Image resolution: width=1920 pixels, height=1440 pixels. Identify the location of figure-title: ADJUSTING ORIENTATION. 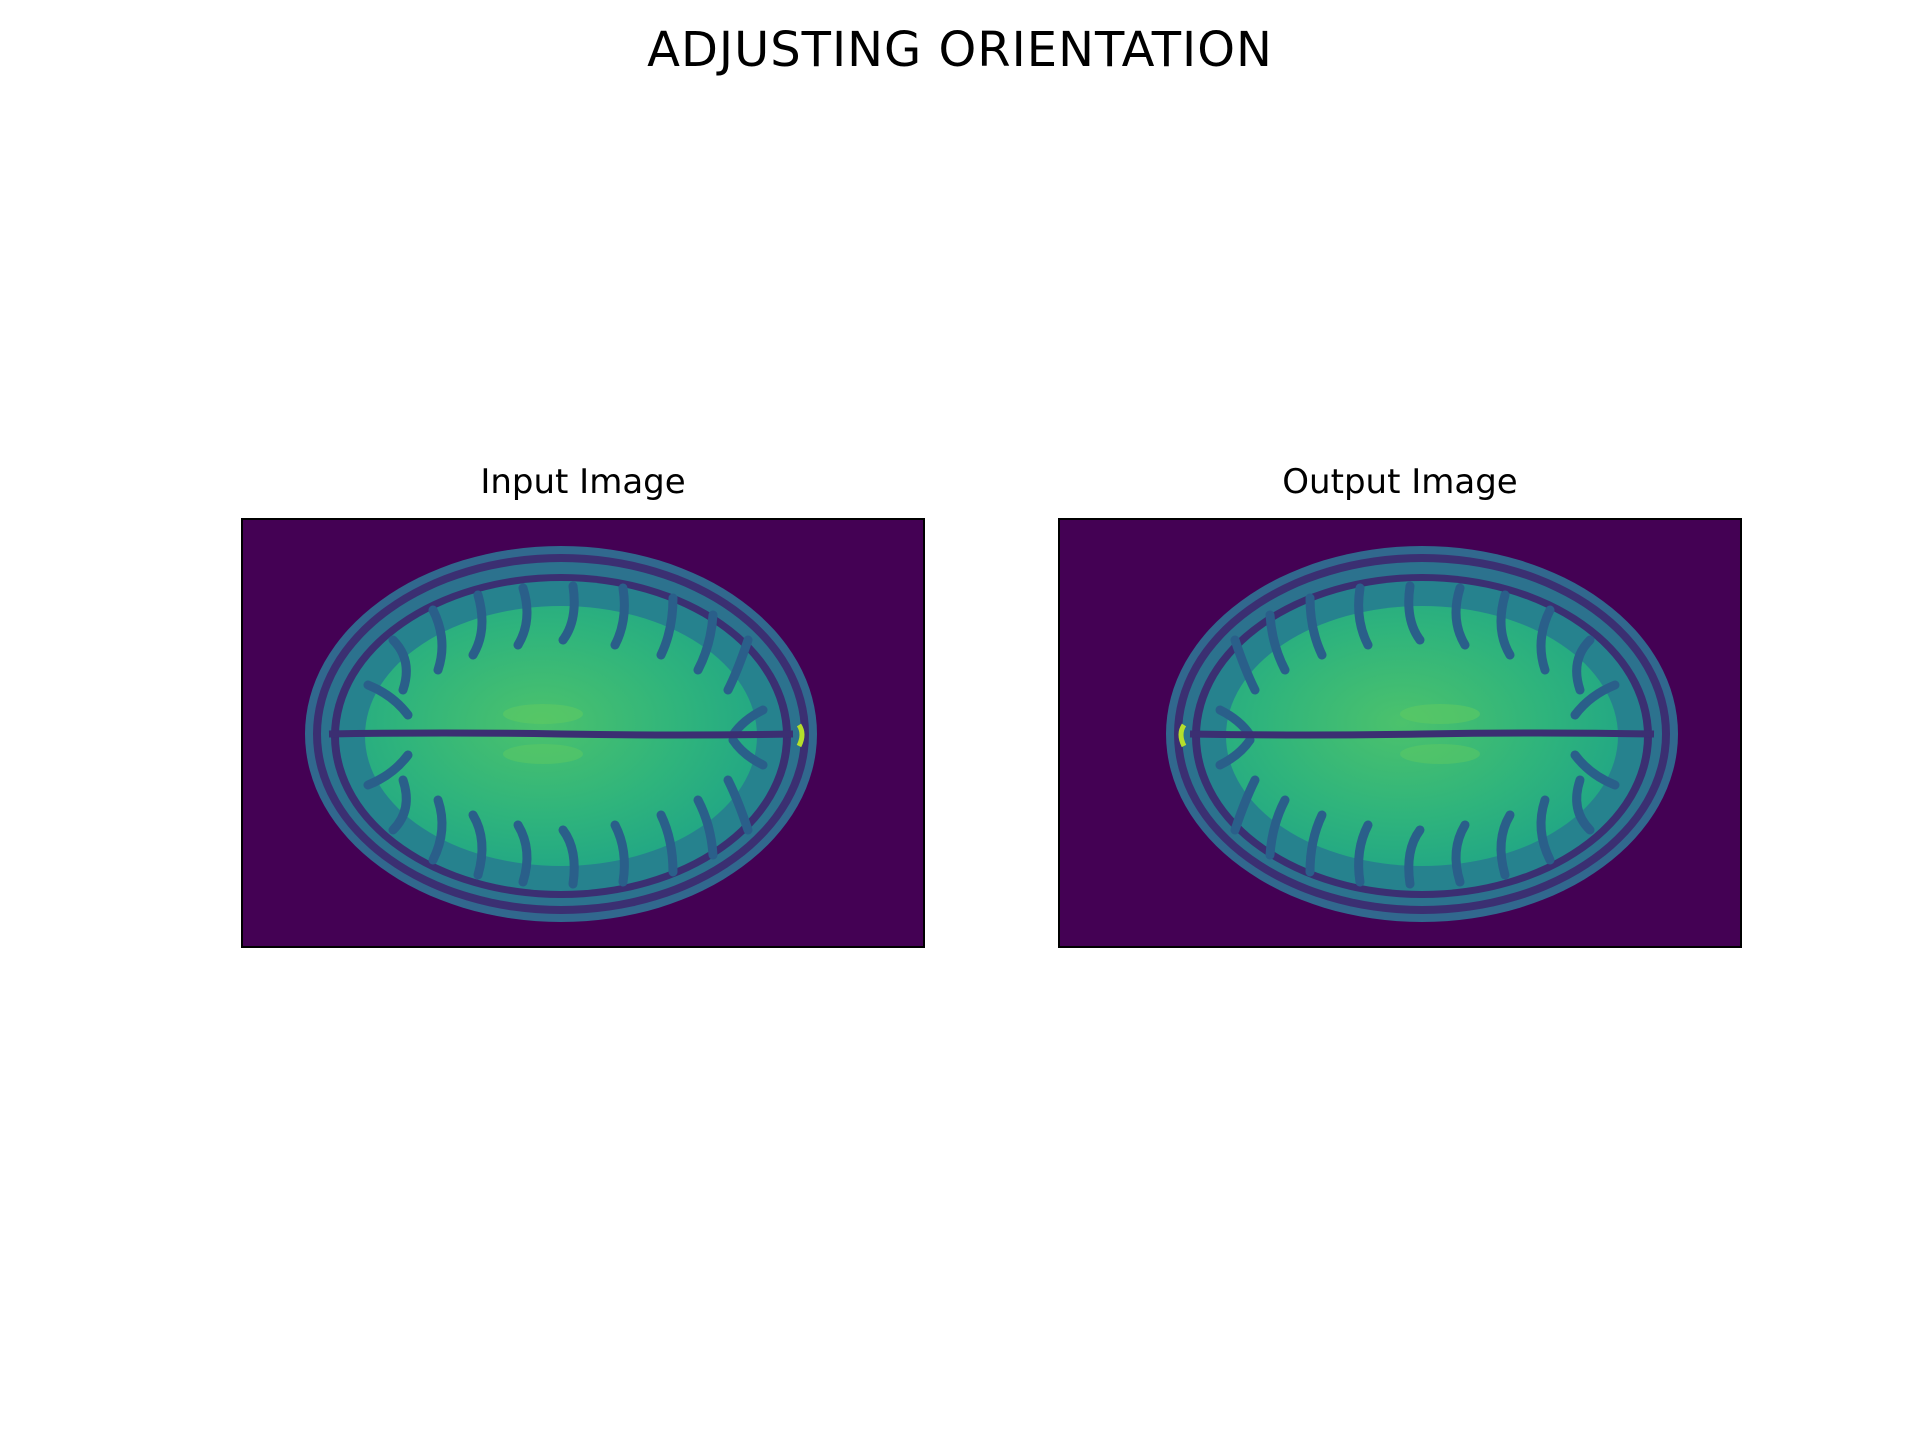
(960, 50).